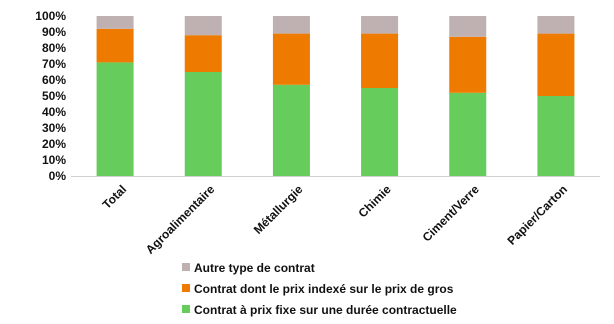  Describe the element at coordinates (54, 48) in the screenshot. I see `y-tick-label: 80%` at that location.